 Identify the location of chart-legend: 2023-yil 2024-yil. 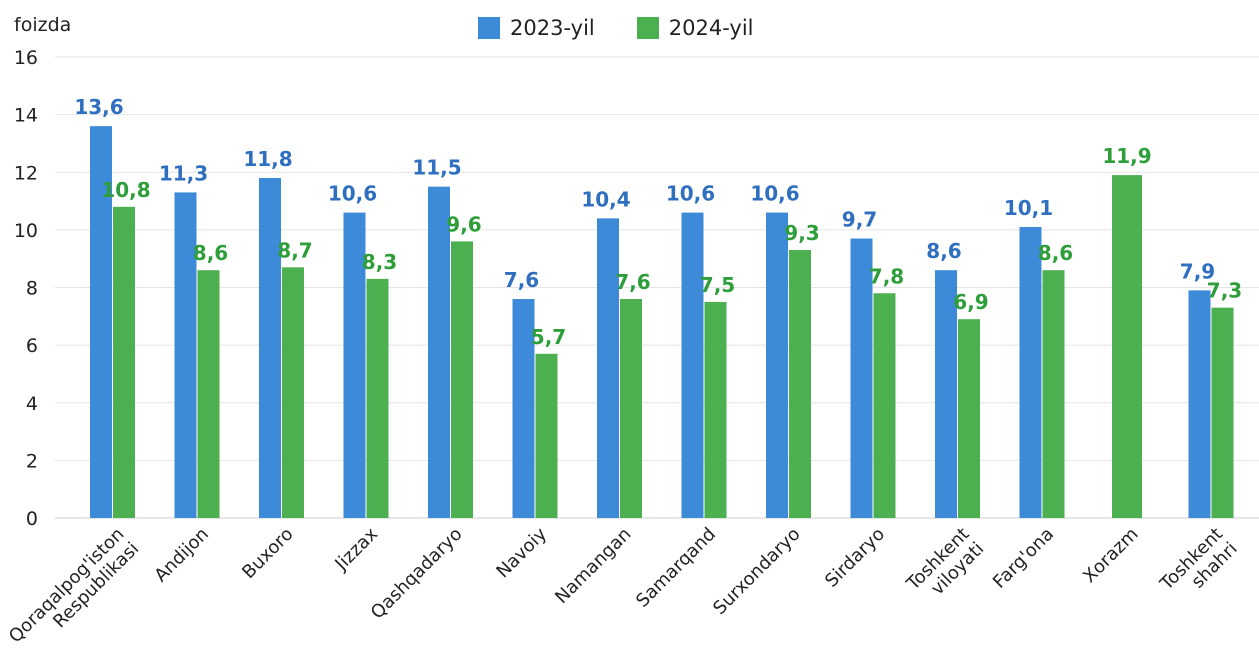
(616, 28).